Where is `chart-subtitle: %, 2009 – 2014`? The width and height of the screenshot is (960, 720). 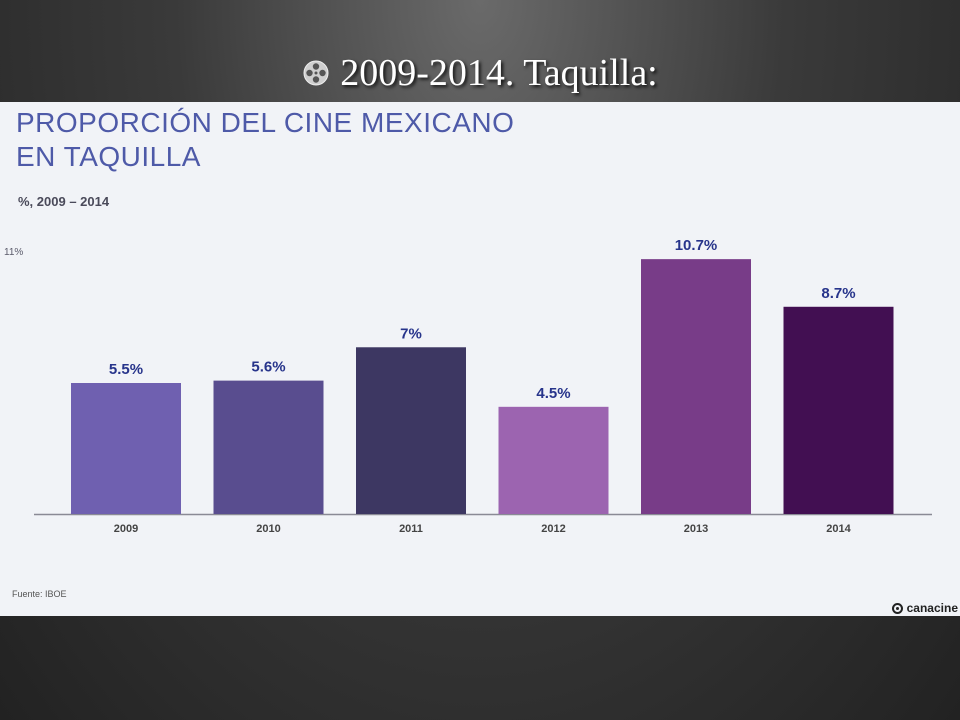 chart-subtitle: %, 2009 – 2014 is located at coordinates (64, 201).